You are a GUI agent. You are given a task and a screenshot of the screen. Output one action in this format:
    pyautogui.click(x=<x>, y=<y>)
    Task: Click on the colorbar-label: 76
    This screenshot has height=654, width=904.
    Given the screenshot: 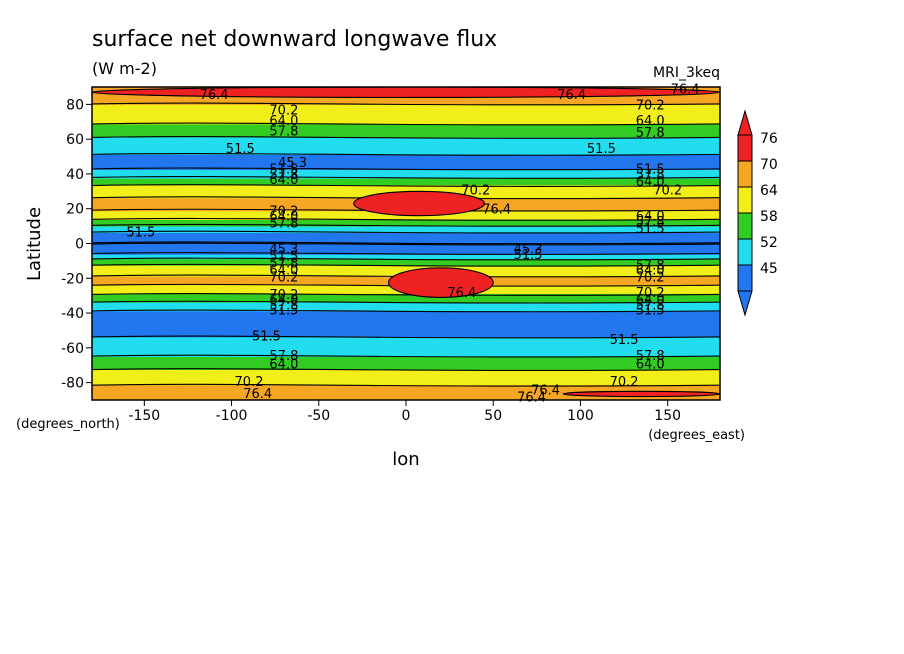 What is the action you would take?
    pyautogui.click(x=769, y=139)
    